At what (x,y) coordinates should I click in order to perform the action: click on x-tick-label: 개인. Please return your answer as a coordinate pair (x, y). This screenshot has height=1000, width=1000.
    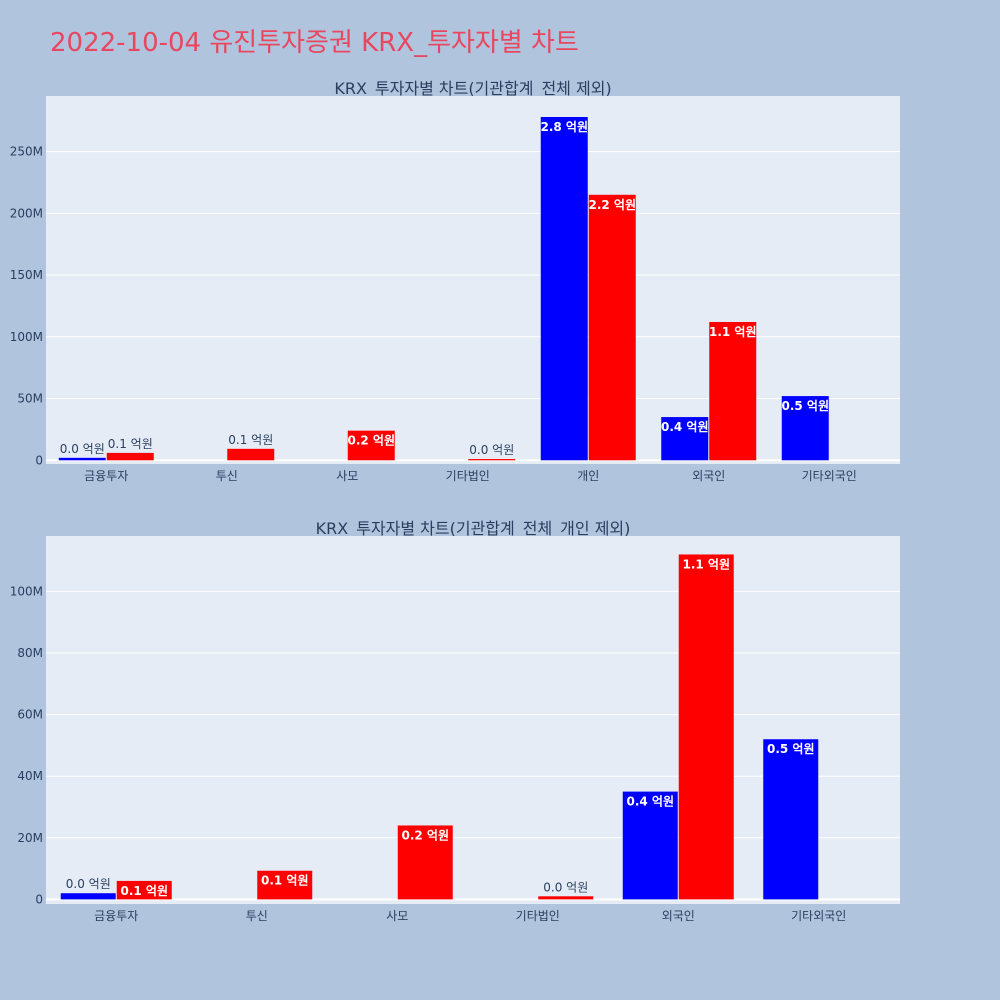
    Looking at the image, I should click on (588, 476).